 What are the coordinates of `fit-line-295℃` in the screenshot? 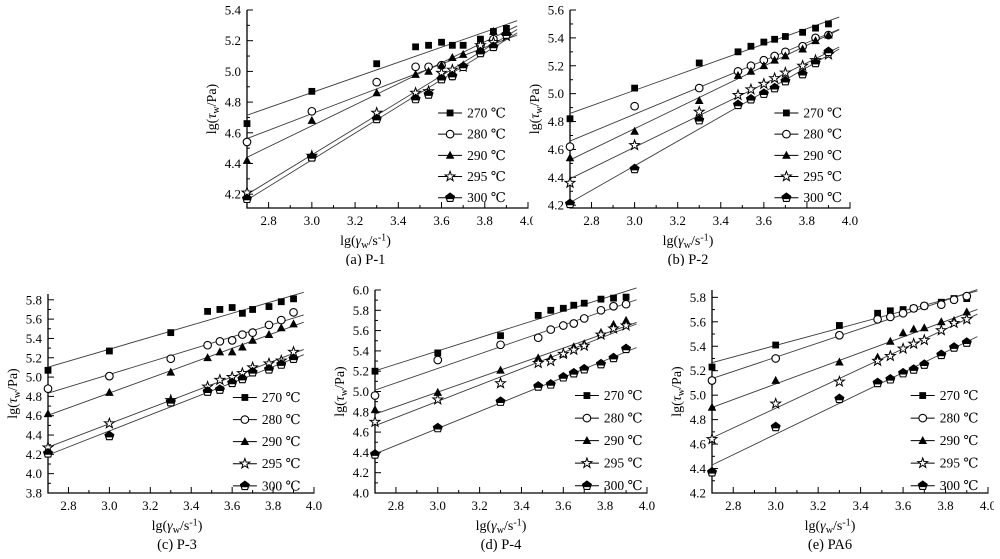 It's located at (704, 113).